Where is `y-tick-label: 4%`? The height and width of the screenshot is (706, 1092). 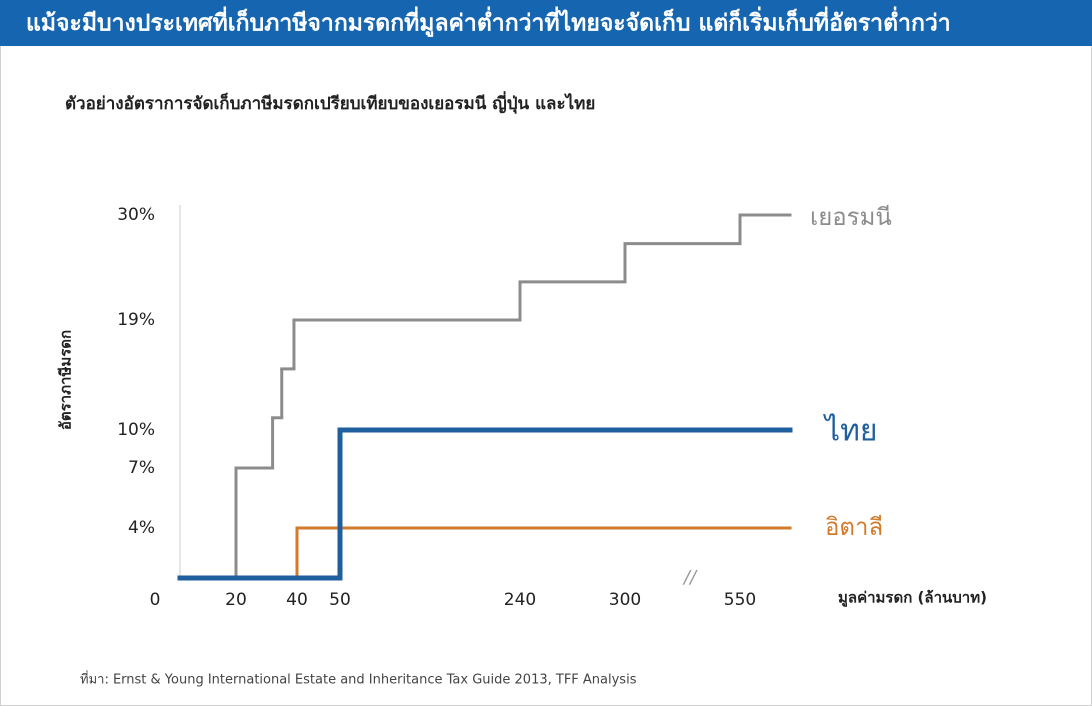 y-tick-label: 4% is located at coordinates (141, 528).